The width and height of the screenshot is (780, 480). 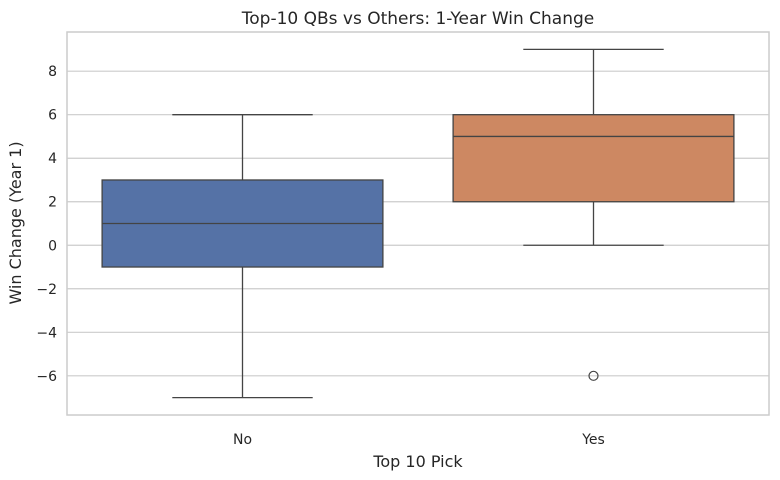 I want to click on y-tick-label: 2, so click(x=52, y=203).